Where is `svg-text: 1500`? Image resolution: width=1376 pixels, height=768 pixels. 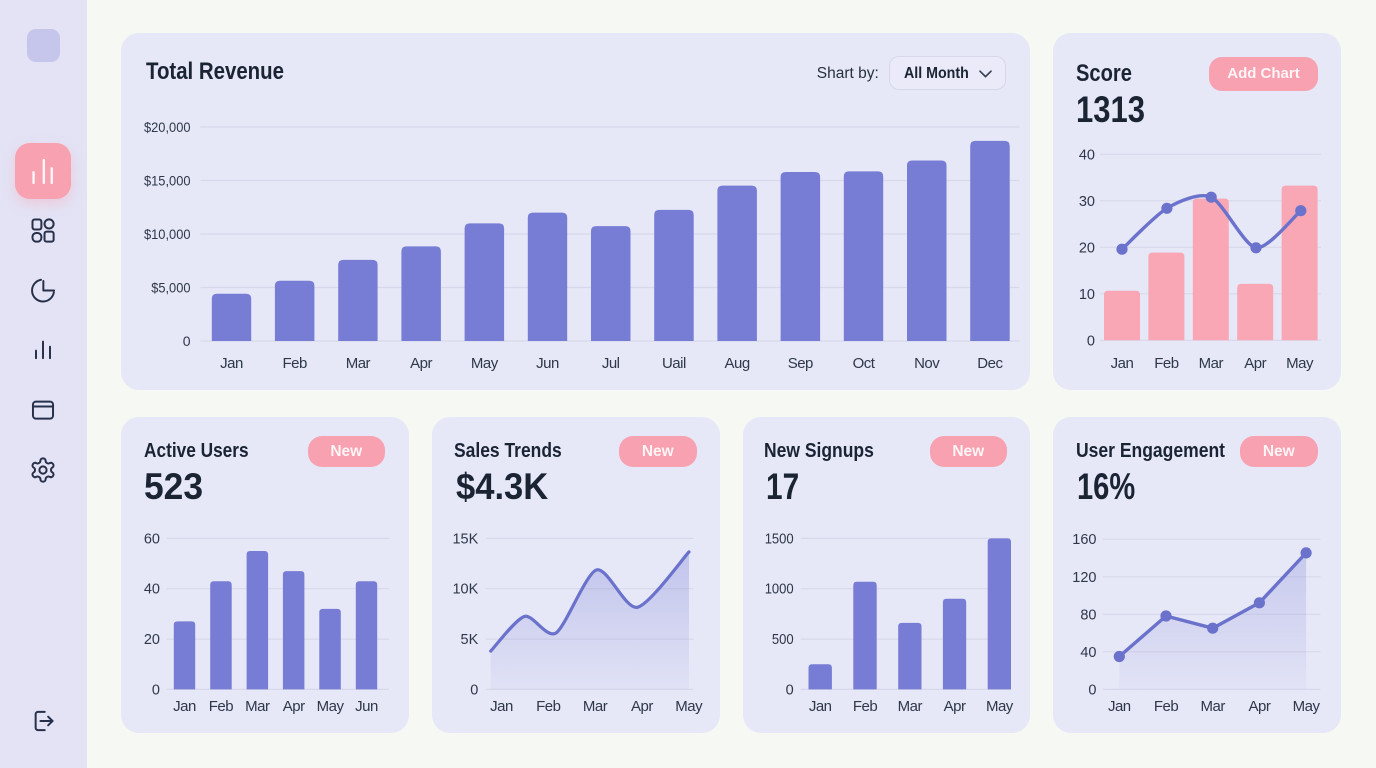
svg-text: 1500 is located at coordinates (778, 539).